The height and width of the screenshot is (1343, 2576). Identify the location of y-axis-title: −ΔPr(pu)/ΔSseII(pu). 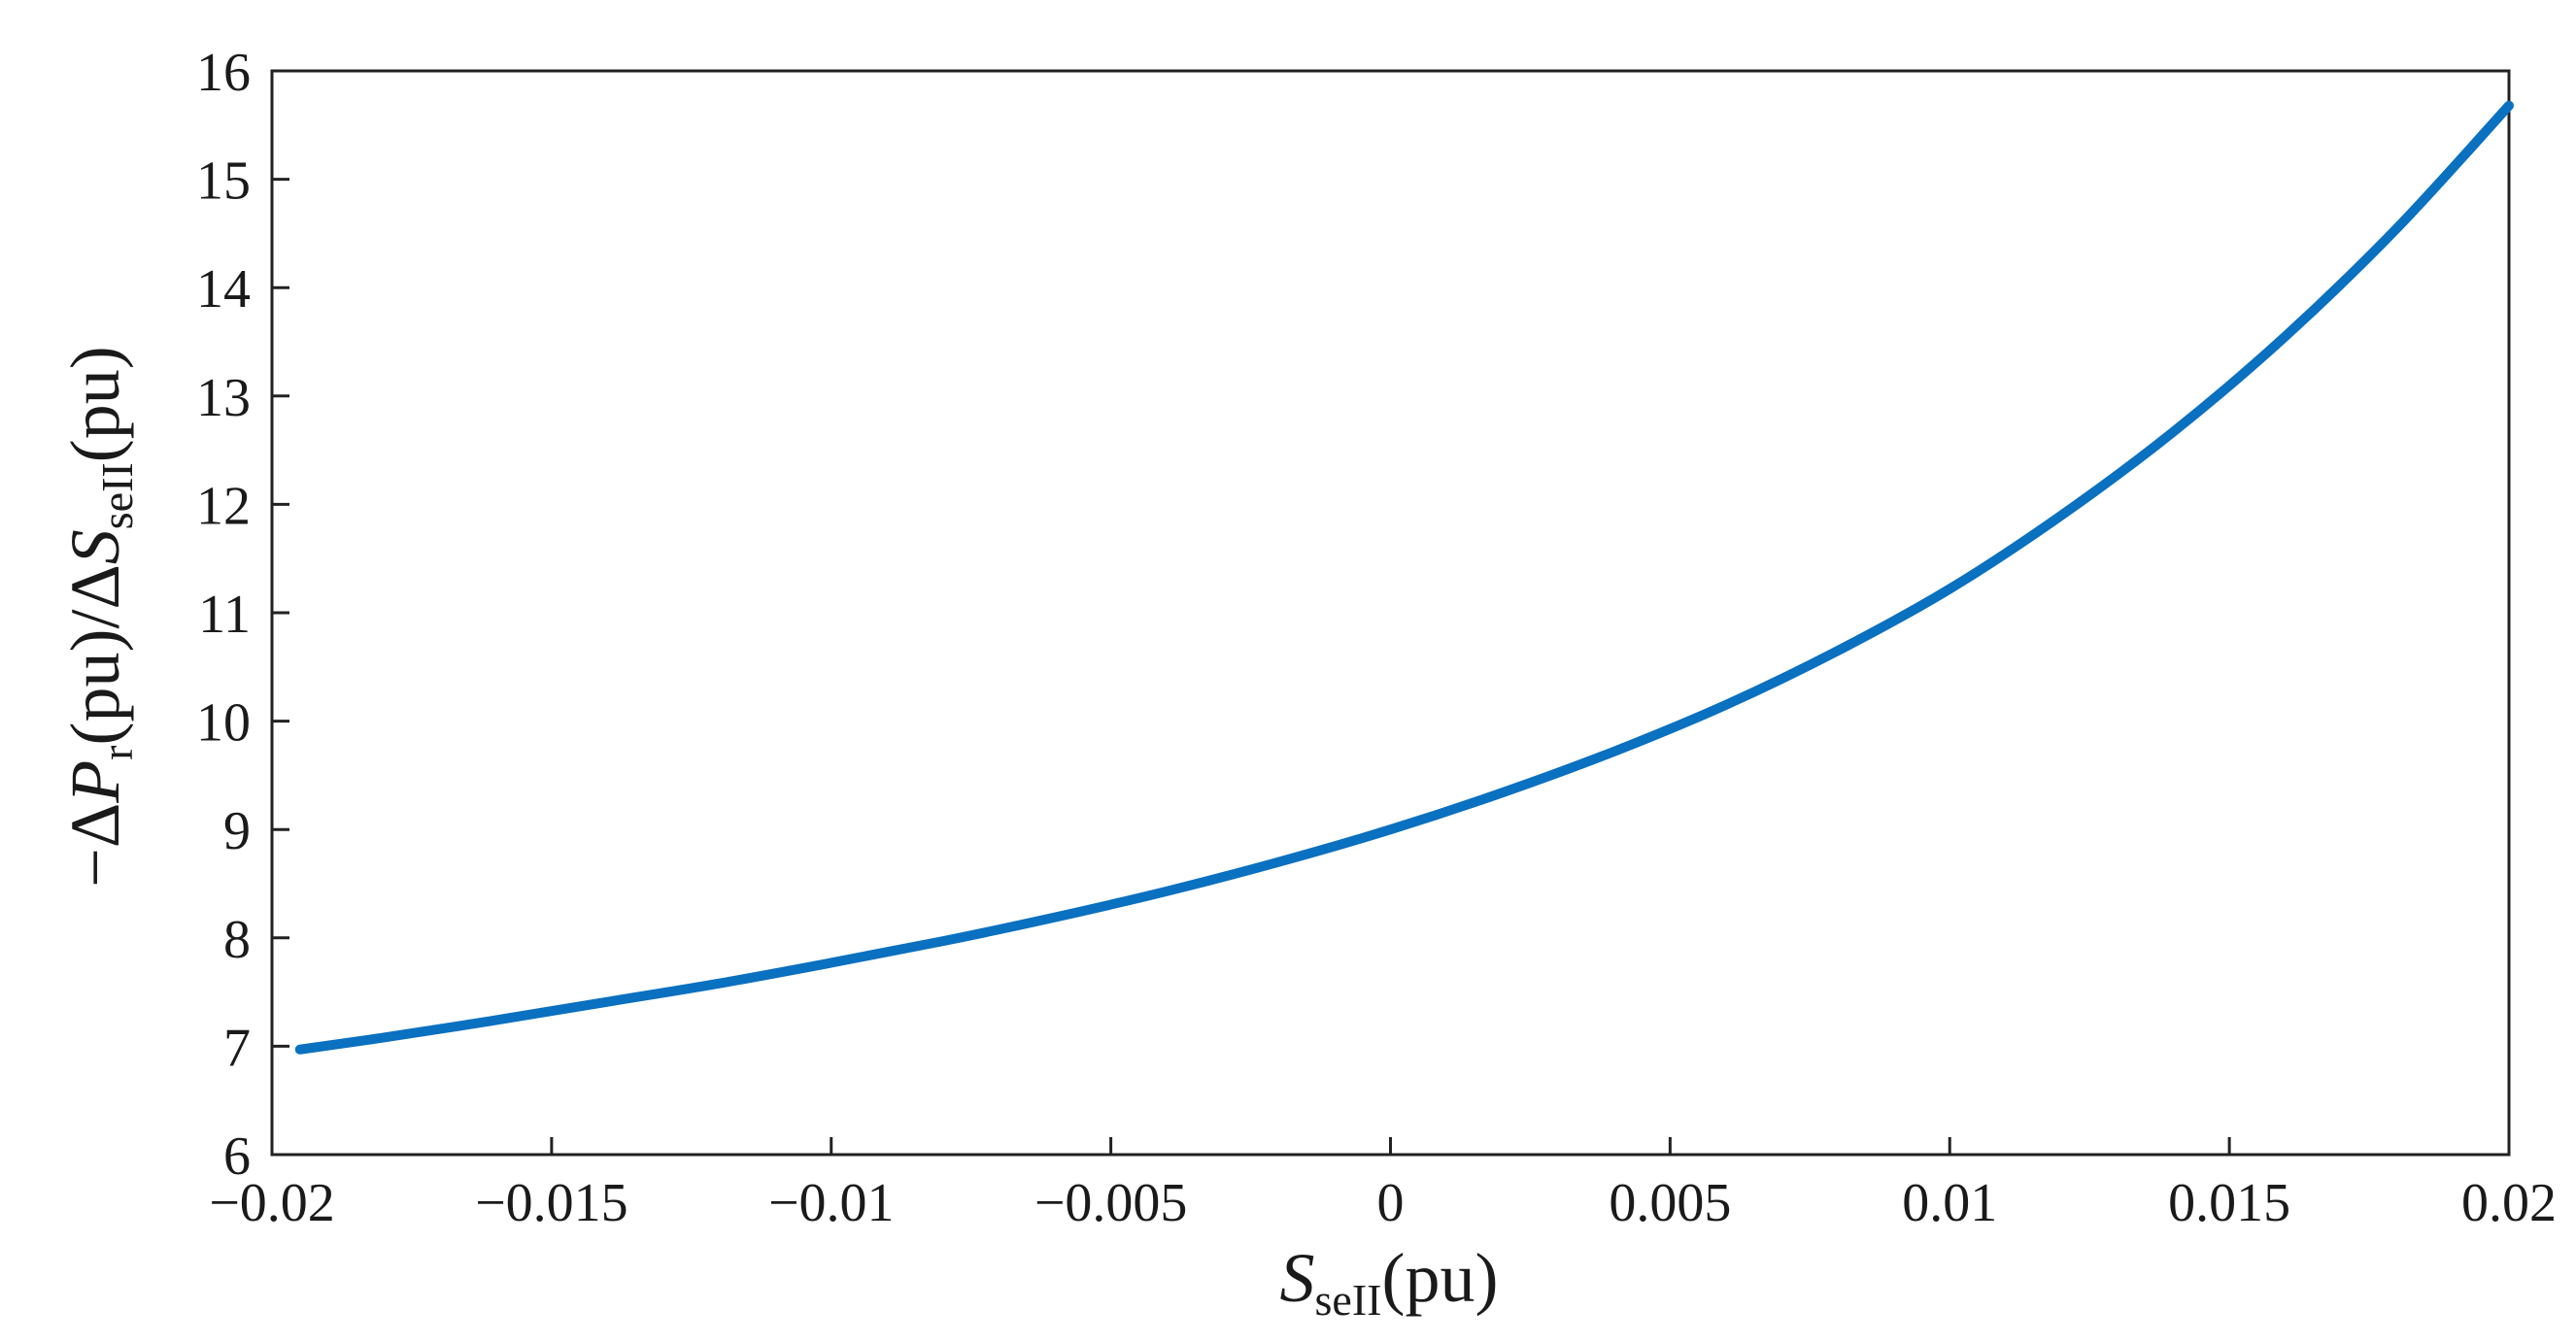
(99, 616).